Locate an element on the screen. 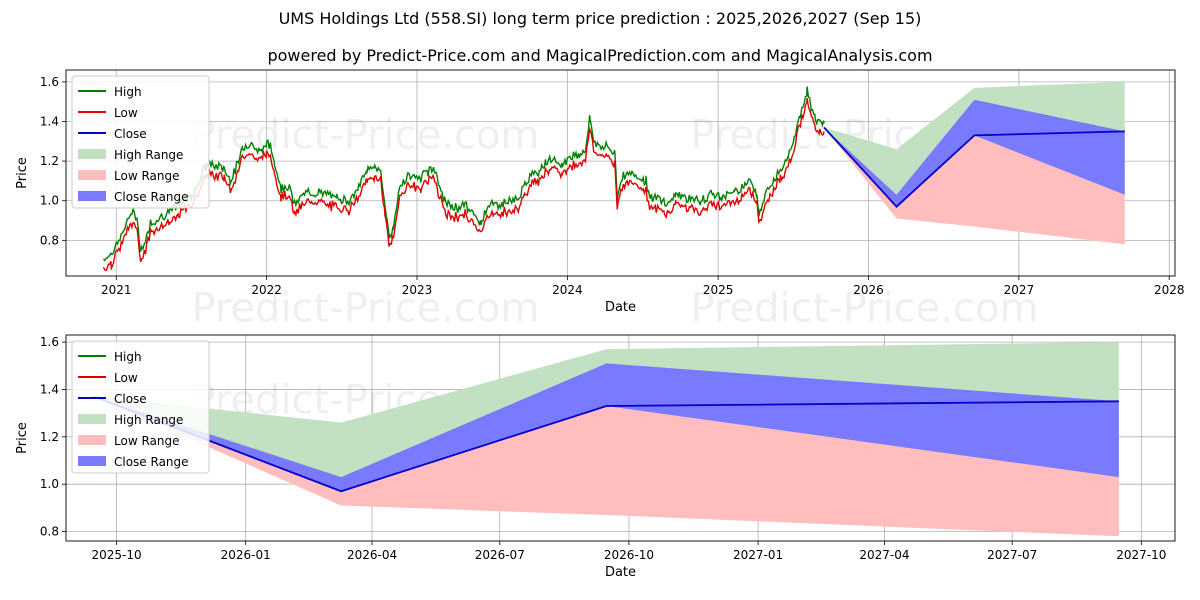  p1-y-tick-label: 1.6 is located at coordinates (49, 82).